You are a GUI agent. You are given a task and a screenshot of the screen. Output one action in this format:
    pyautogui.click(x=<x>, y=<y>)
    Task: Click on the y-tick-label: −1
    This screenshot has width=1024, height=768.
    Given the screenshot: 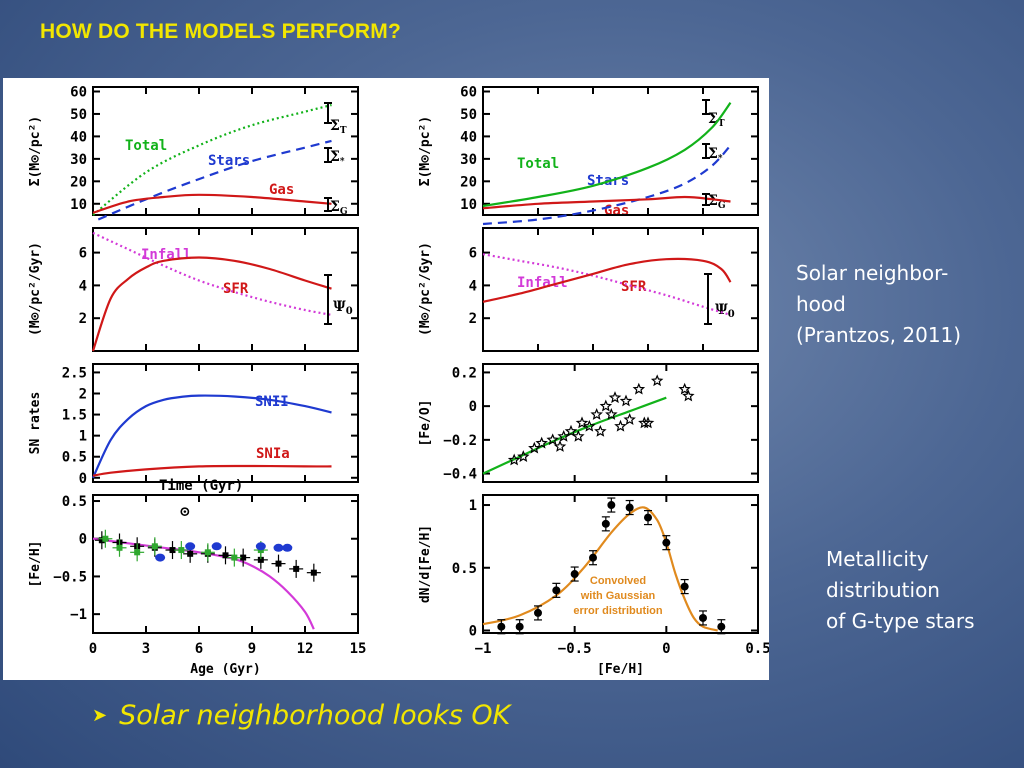 What is the action you would take?
    pyautogui.click(x=78, y=615)
    